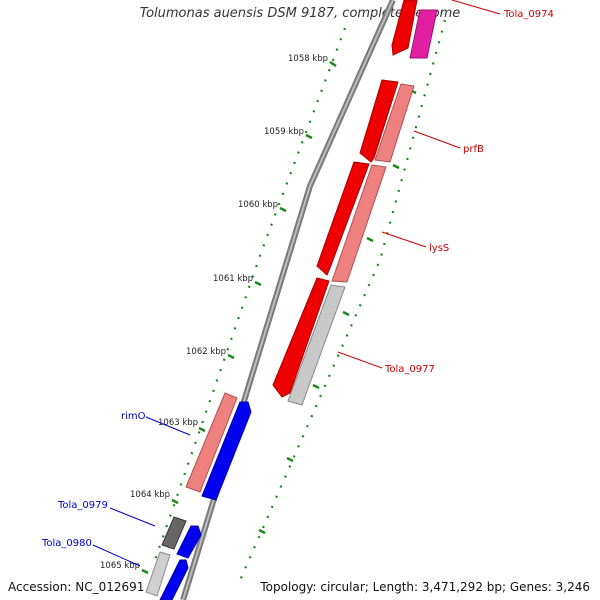  What do you see at coordinates (150, 495) in the screenshot?
I see `tick-label-1064: 1064 kbp` at bounding box center [150, 495].